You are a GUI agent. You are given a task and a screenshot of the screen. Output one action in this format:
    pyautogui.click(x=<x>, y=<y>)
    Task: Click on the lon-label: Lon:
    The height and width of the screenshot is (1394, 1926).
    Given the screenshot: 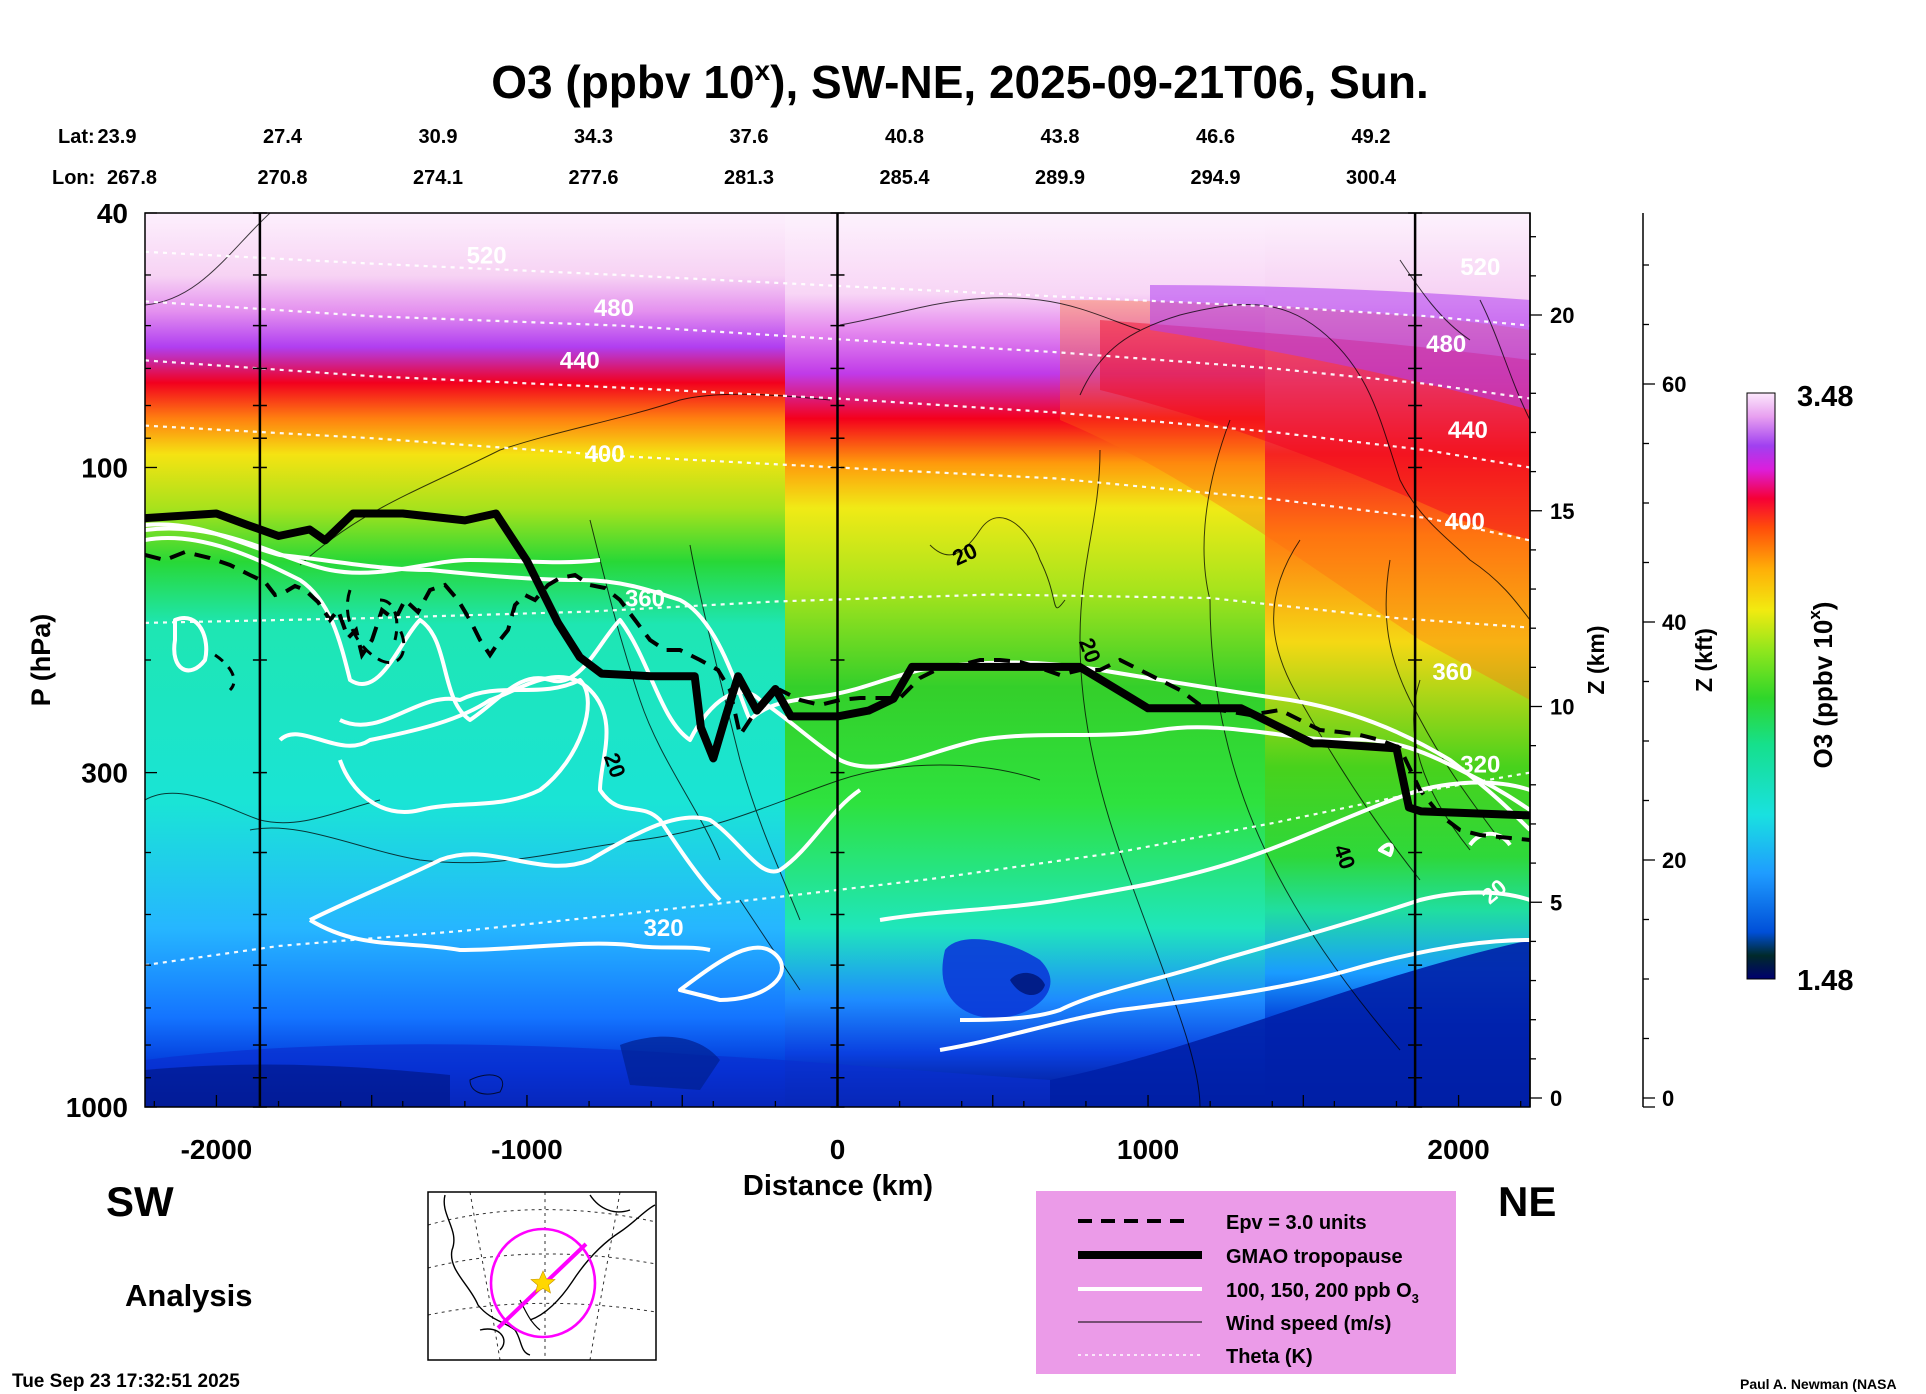 What is the action you would take?
    pyautogui.click(x=73, y=178)
    